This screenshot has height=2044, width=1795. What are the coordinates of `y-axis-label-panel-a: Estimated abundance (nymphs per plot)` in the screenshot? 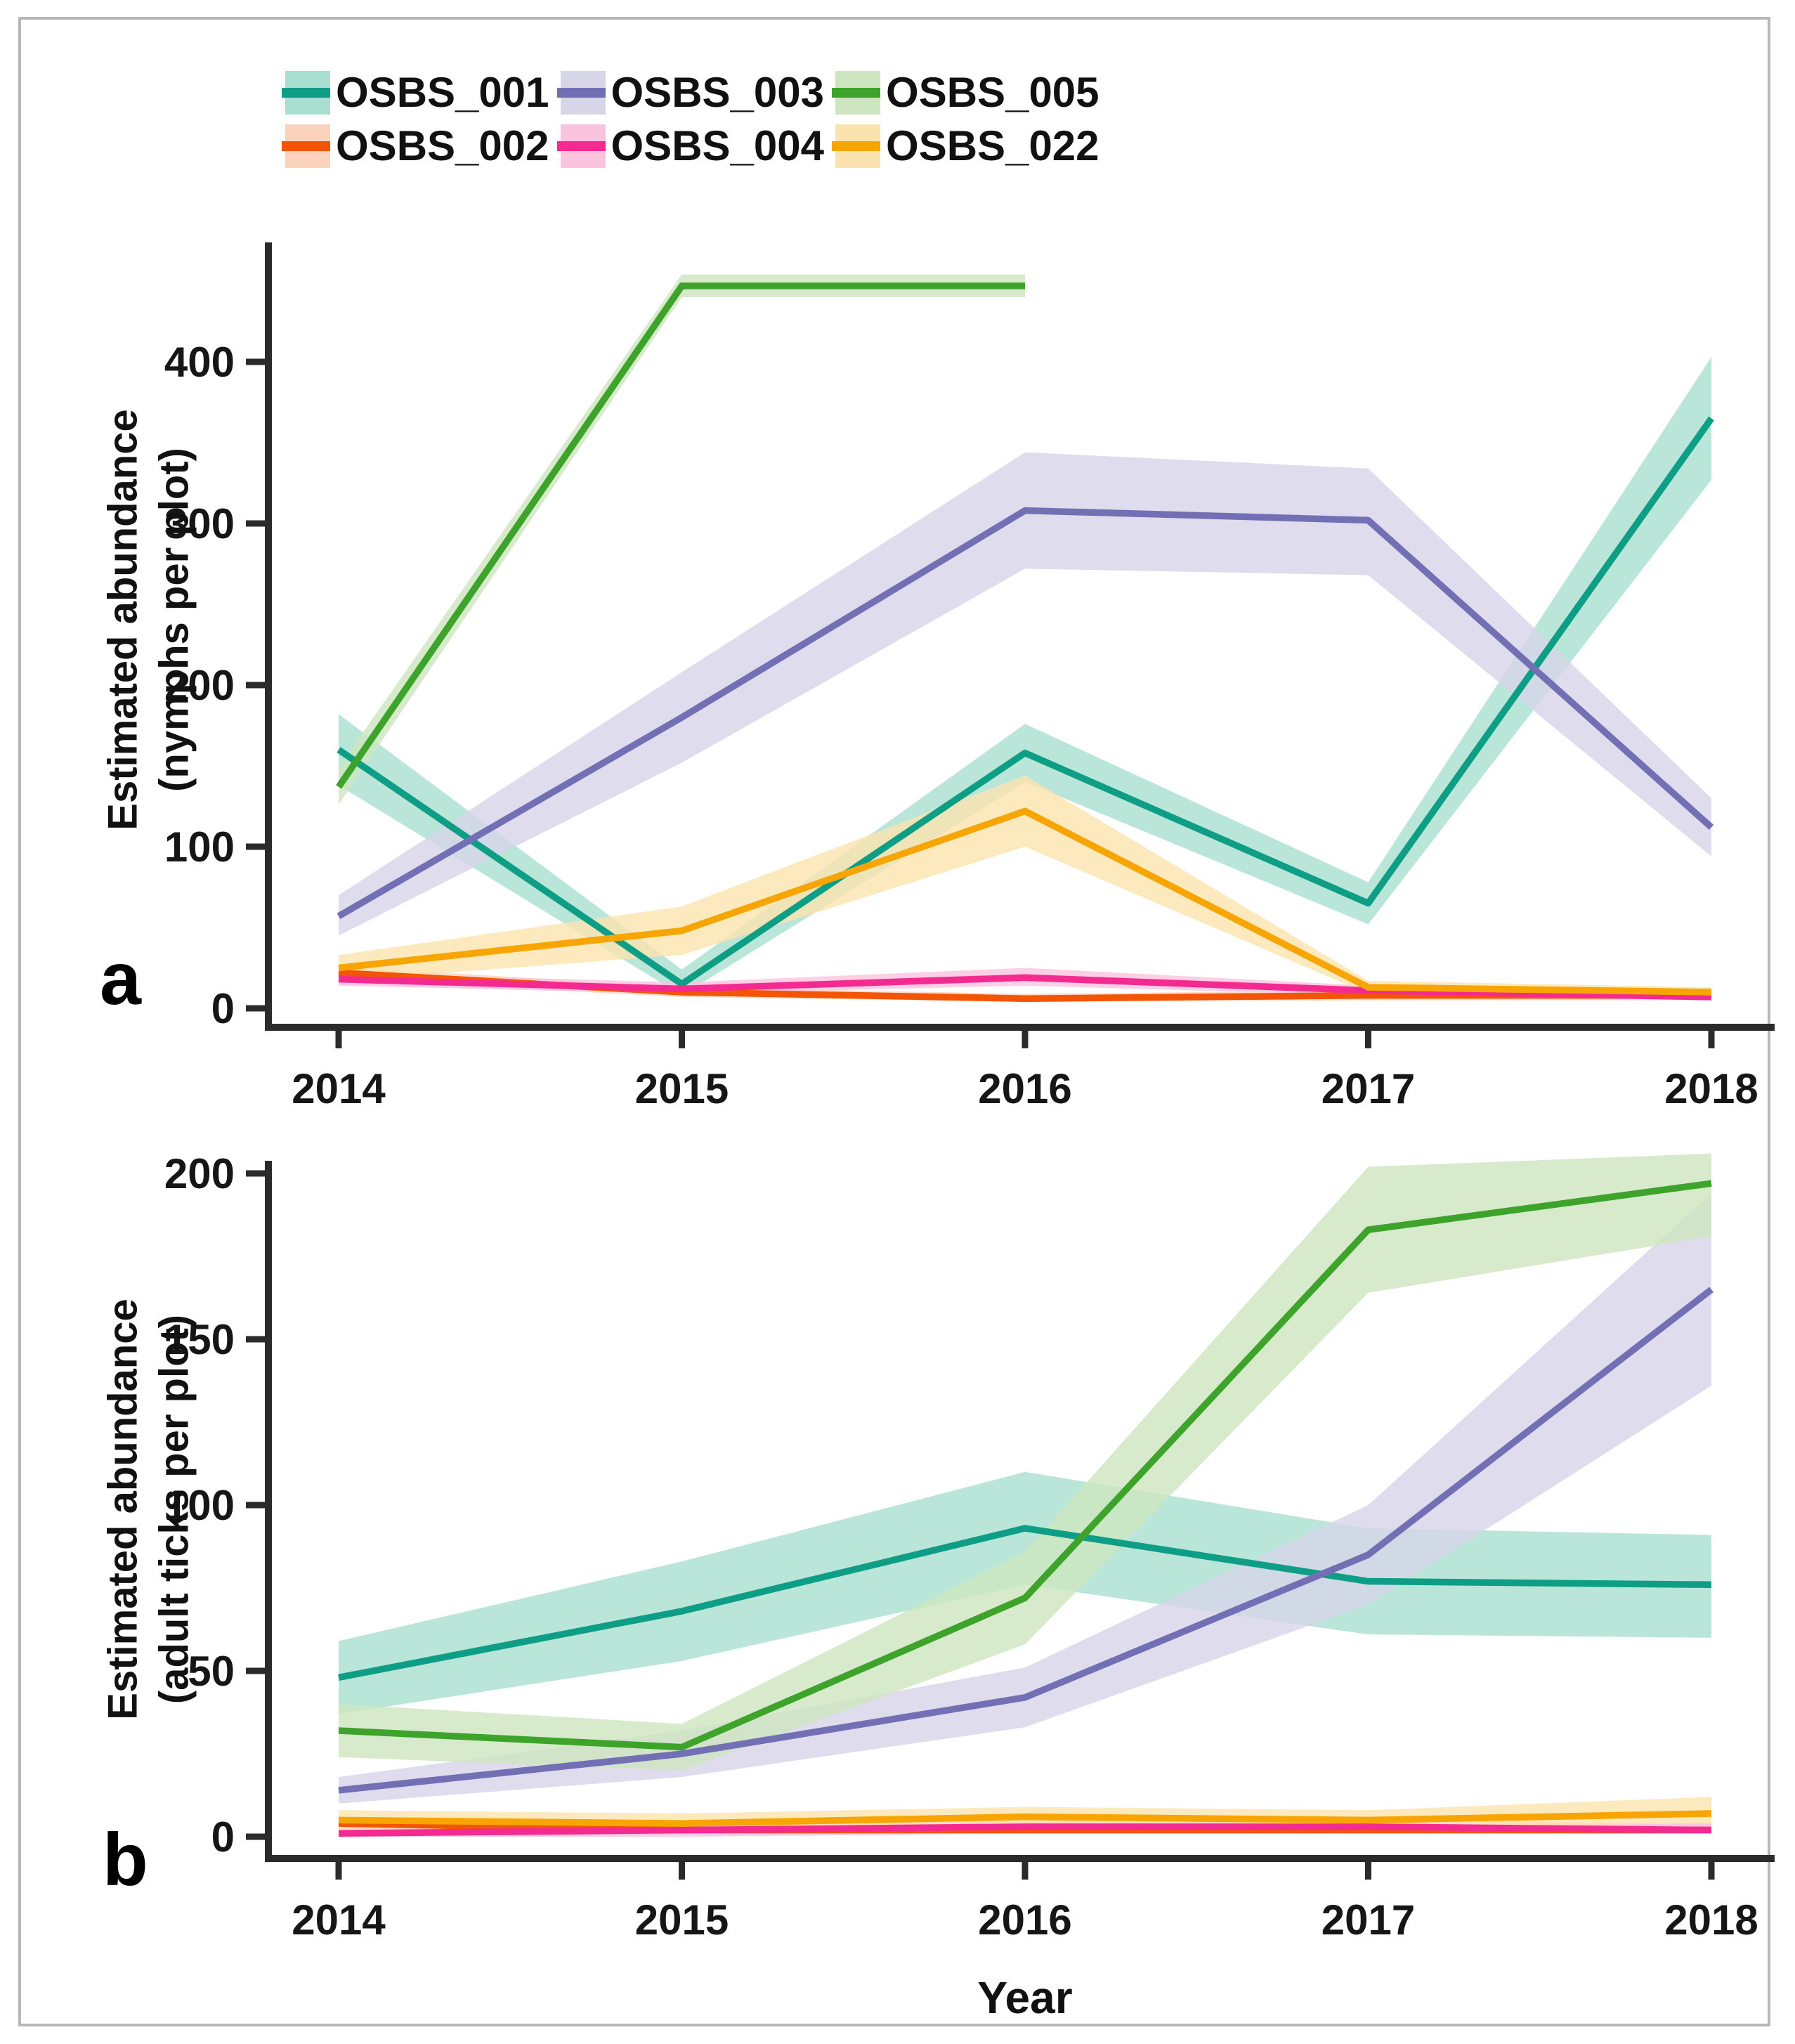 It's located at (149, 619).